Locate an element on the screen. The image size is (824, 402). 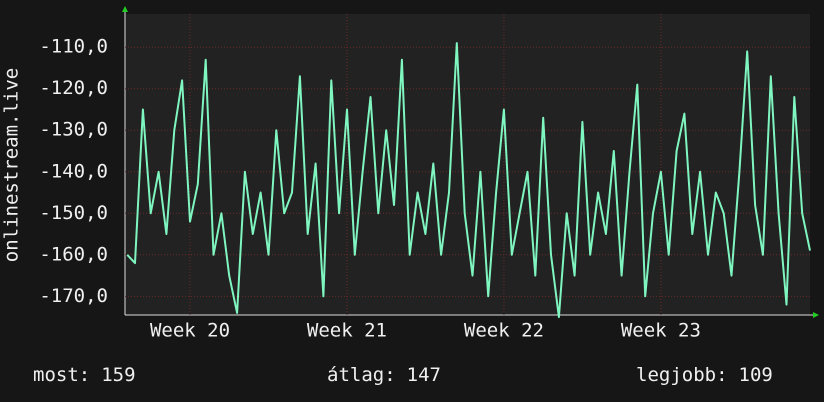
y-arrow is located at coordinates (125, 9).